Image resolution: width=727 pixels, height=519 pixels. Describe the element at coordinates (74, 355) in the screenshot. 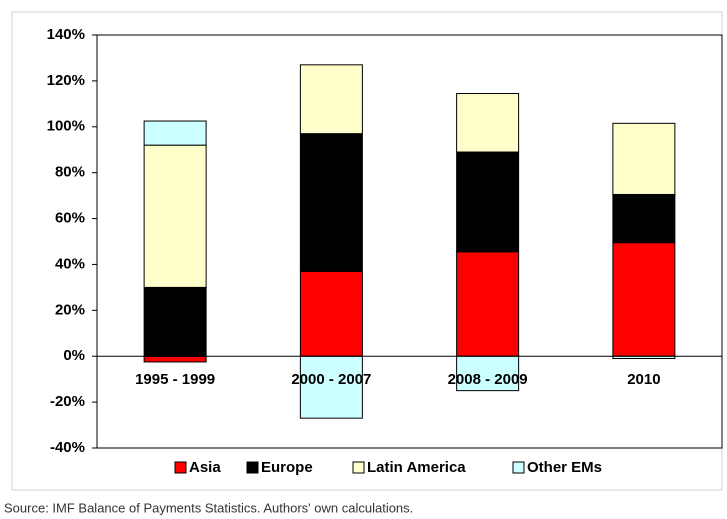

I see `y-tick-label: 0%` at that location.